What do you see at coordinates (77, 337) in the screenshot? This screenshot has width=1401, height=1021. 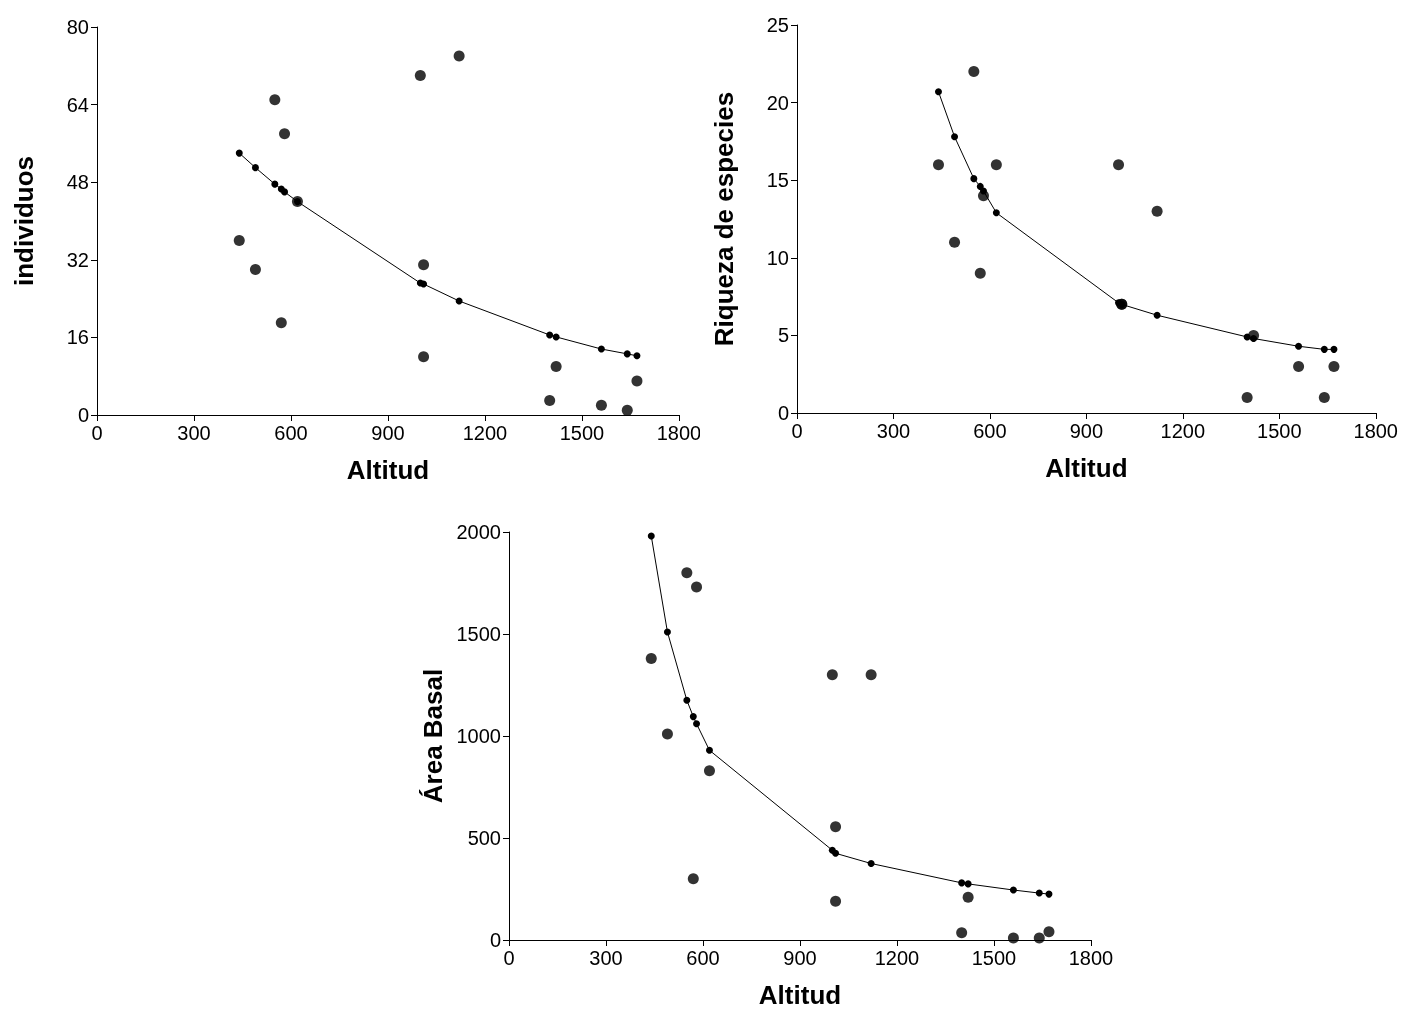 I see `y-tick-label: 16` at bounding box center [77, 337].